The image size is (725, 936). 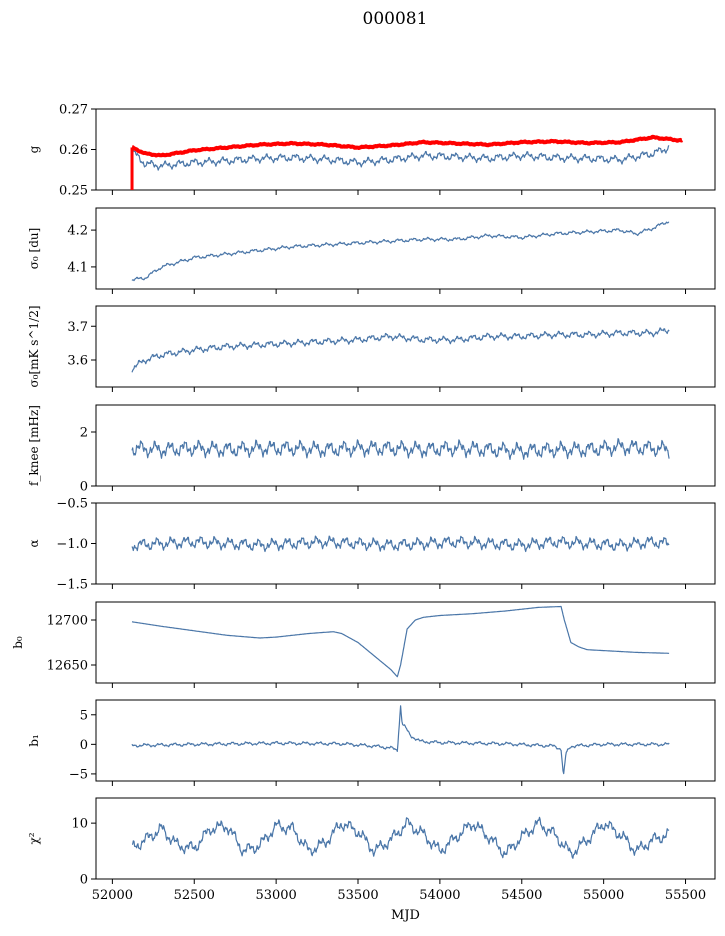 I want to click on subplot-2: 4.1 4.2 σ₀ [du], so click(x=371, y=250).